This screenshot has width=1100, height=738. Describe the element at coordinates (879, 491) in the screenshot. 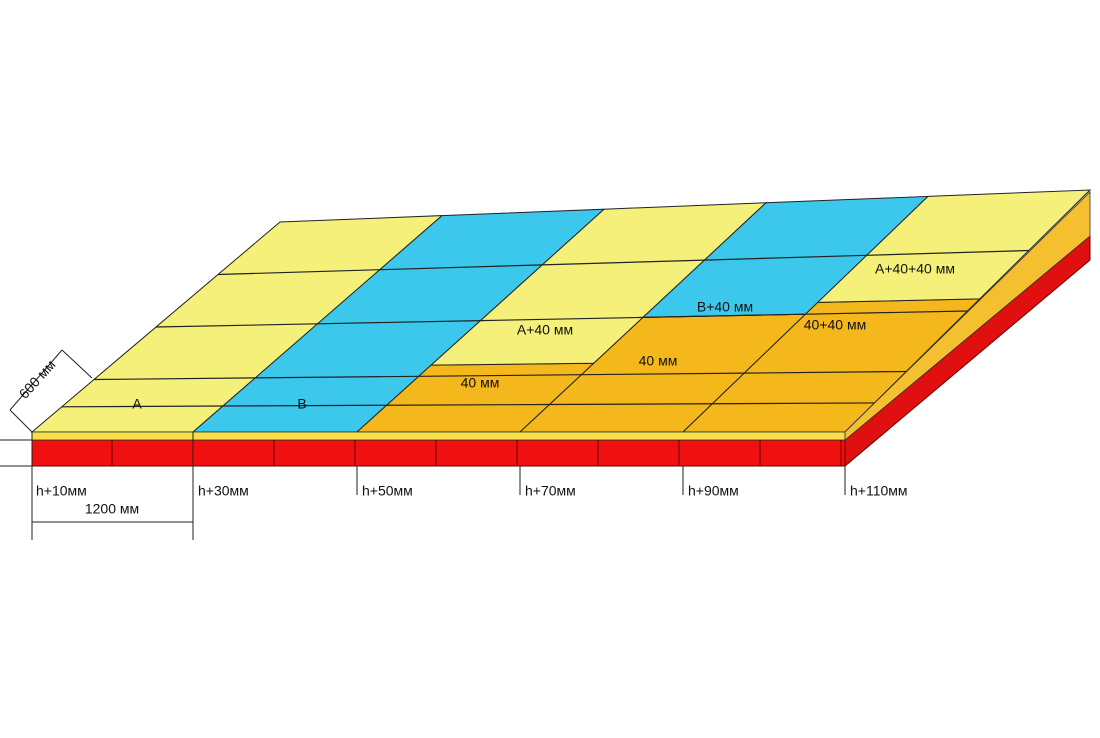

I see `height-label: h+110мм` at that location.